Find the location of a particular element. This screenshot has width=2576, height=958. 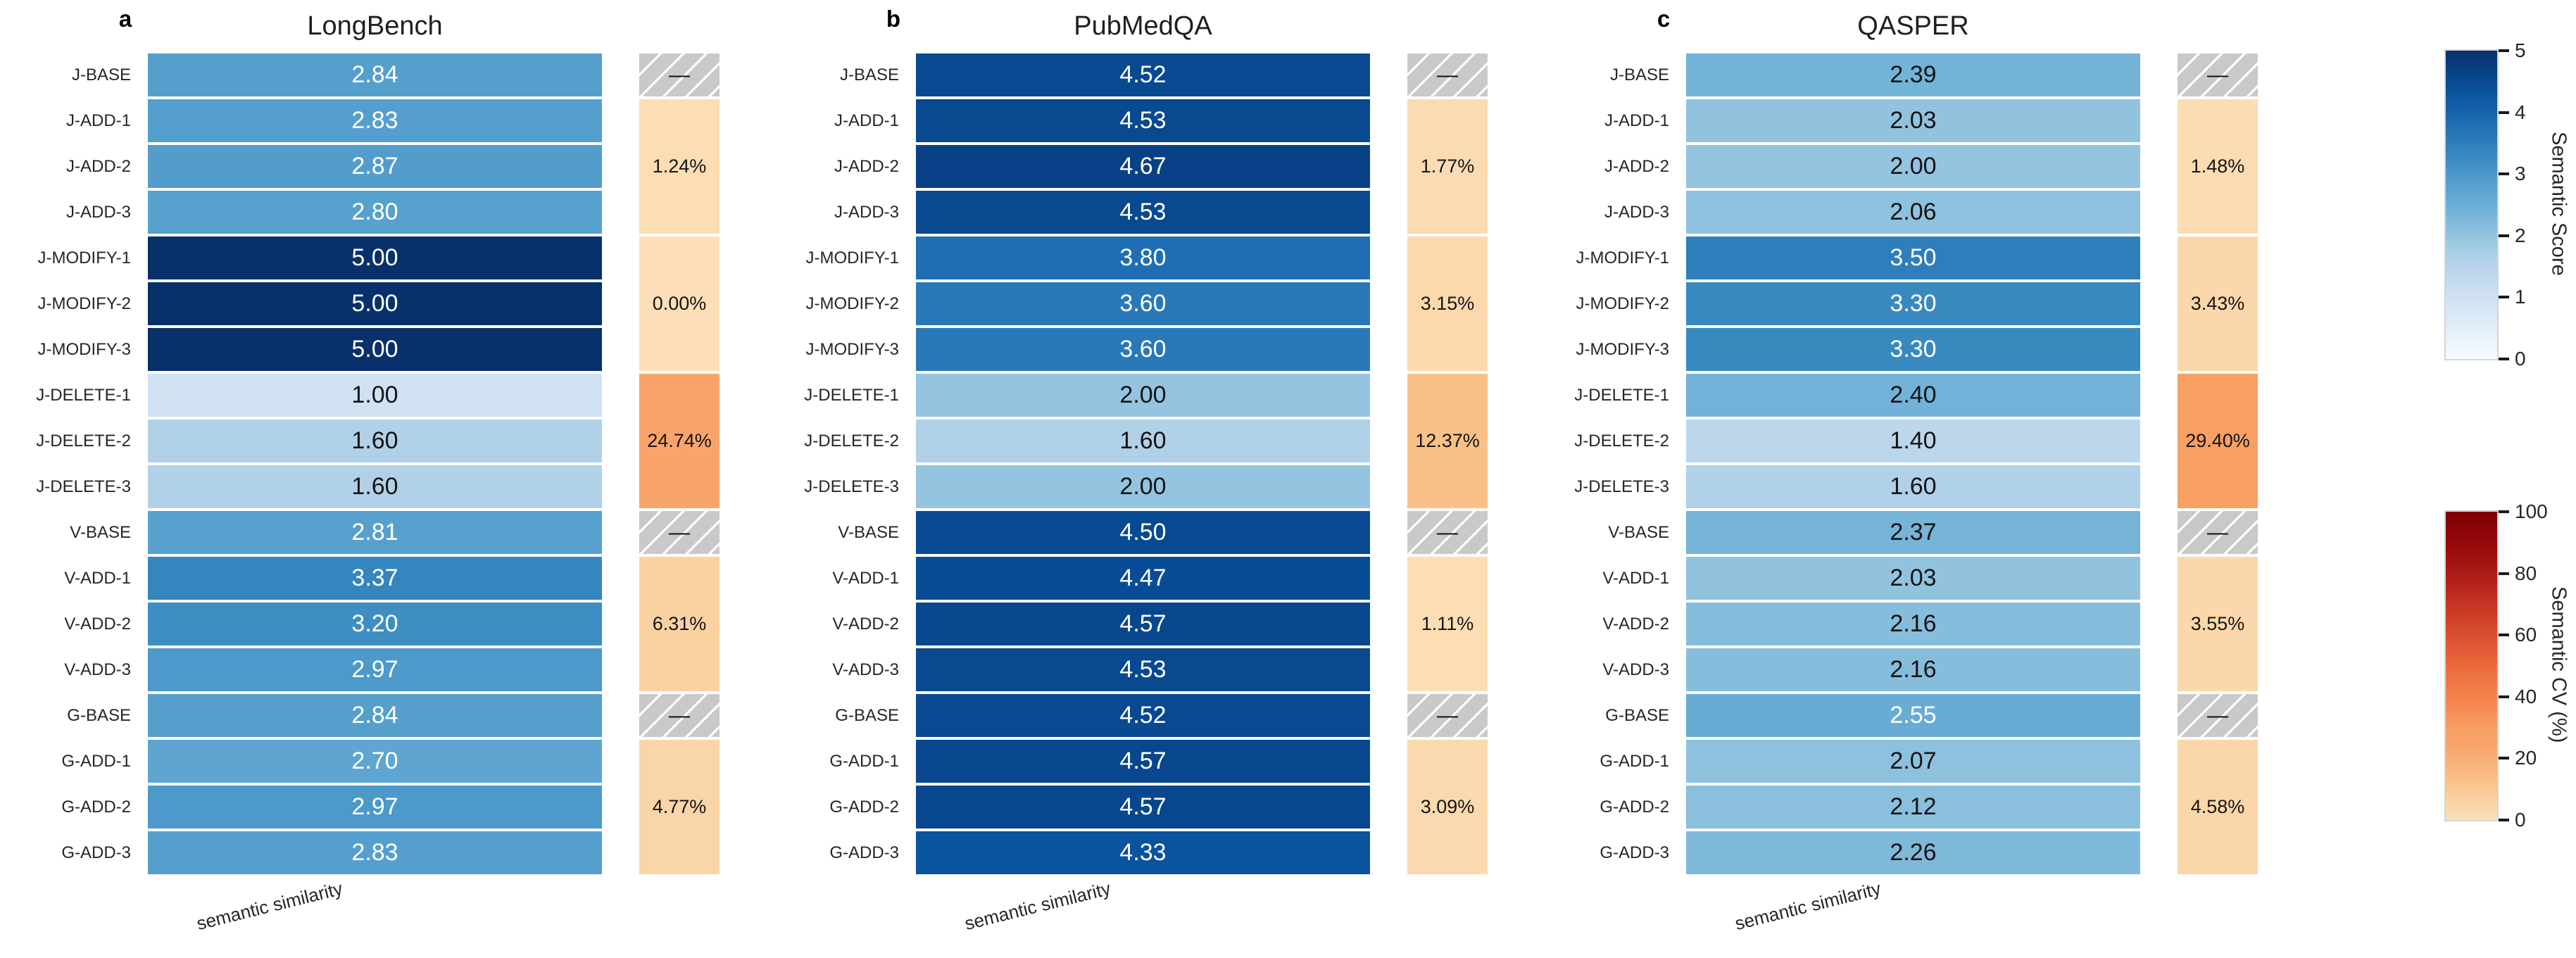

score-value: 3.20 is located at coordinates (375, 624).